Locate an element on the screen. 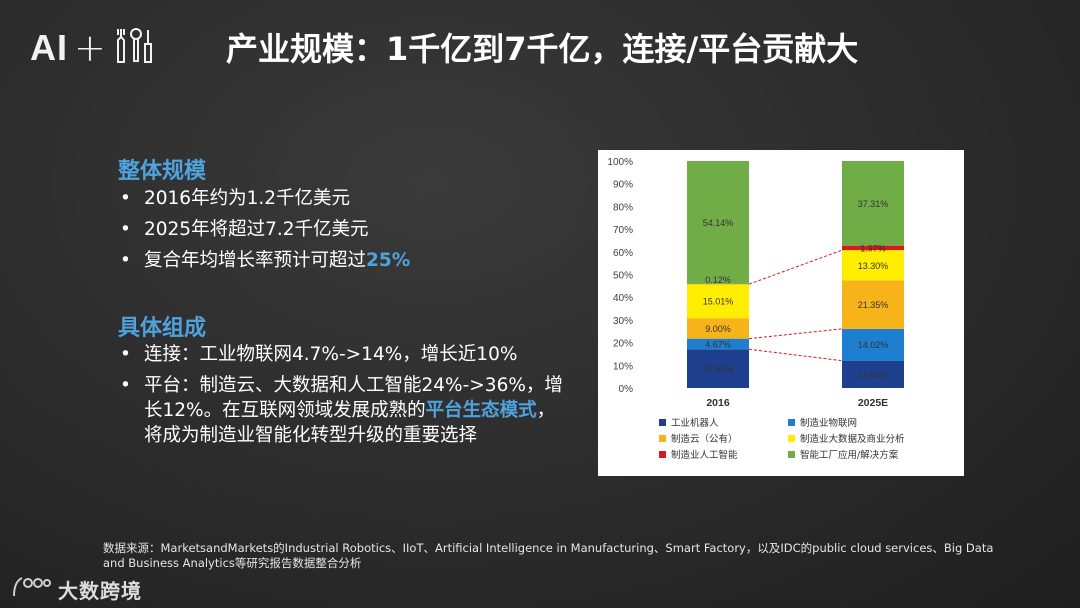 The image size is (1080, 608). y-tick-label: 50% is located at coordinates (623, 276).